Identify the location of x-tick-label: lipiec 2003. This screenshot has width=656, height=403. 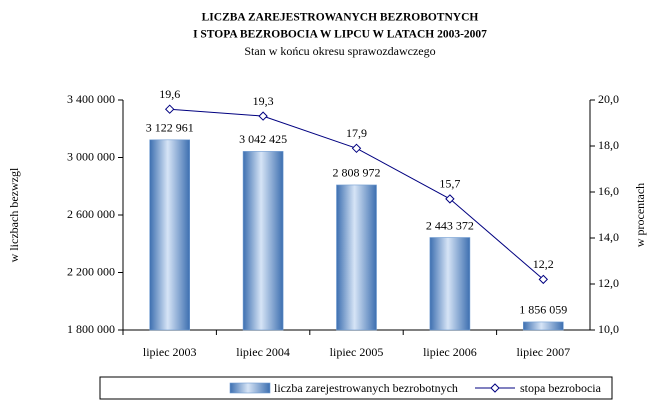
(170, 352).